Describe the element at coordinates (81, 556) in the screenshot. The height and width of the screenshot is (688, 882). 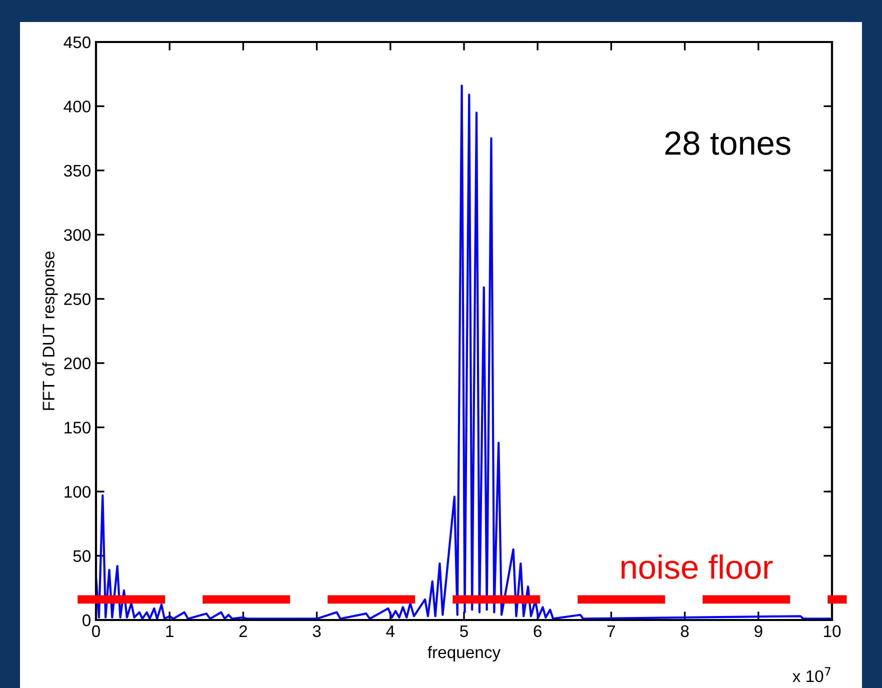
I see `y-tick-label: 50` at that location.